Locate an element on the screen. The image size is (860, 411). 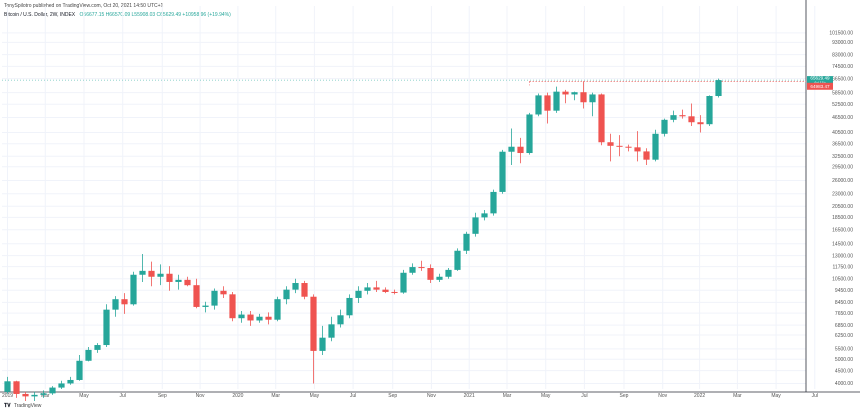
price-tick-label: 7650.00 is located at coordinates (844, 314).